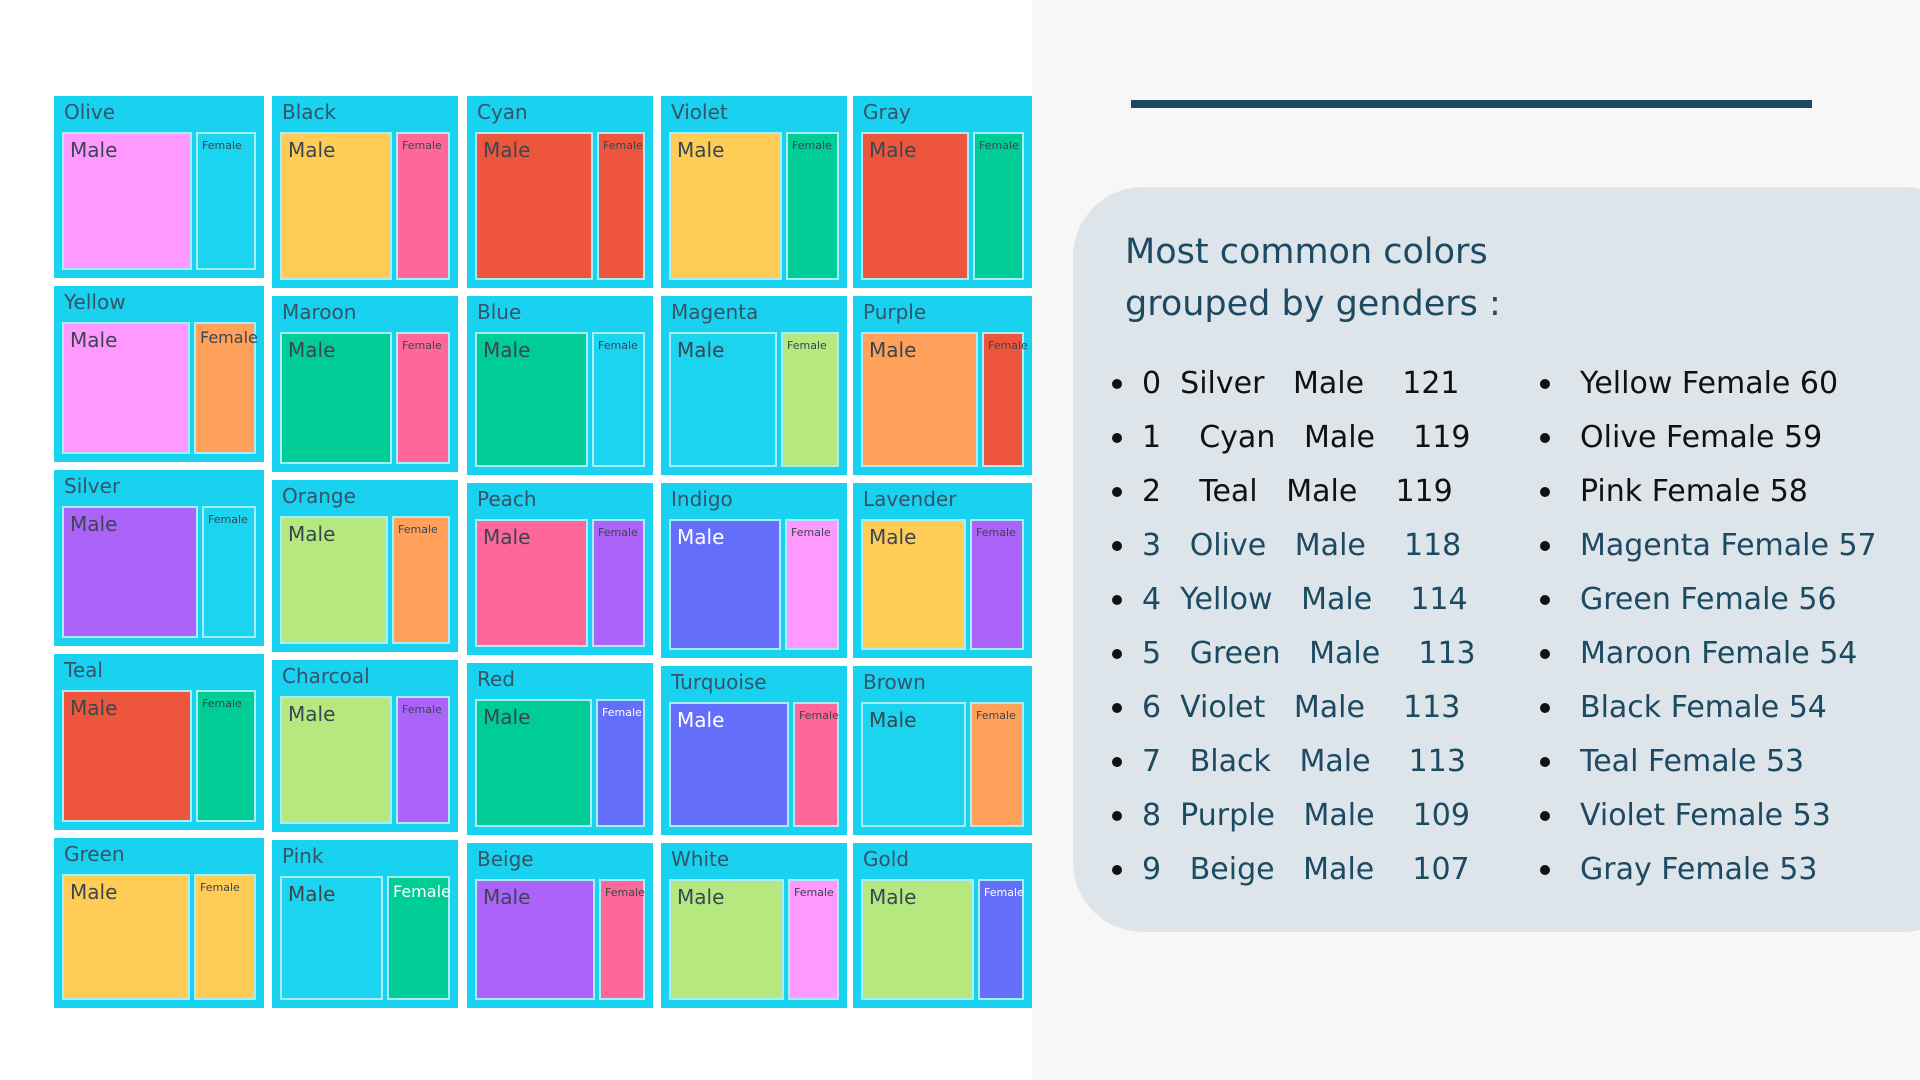 This screenshot has height=1080, width=1920. Describe the element at coordinates (95, 302) in the screenshot. I see `treemap-cell-label: Yellow` at that location.